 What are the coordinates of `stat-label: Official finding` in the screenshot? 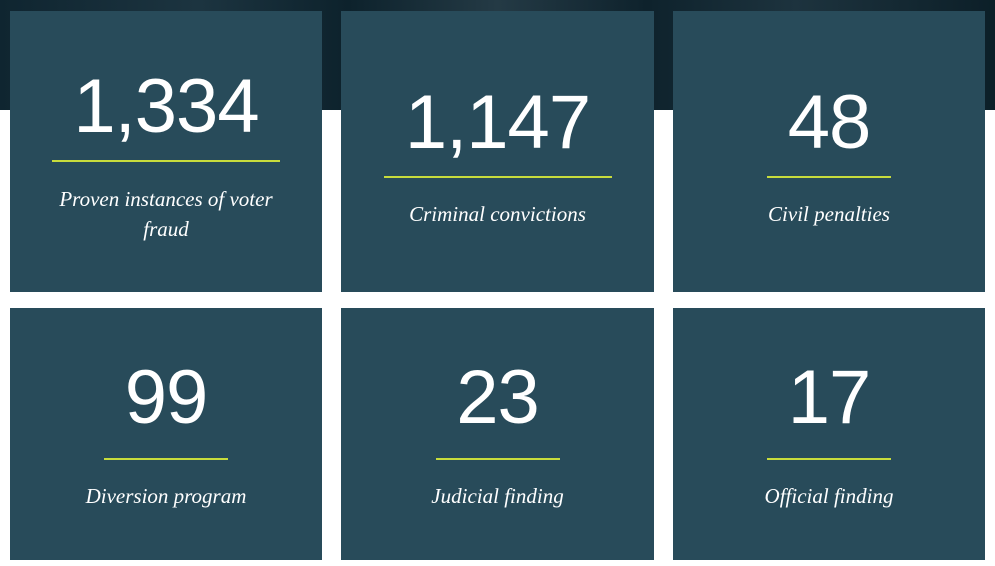 It's located at (829, 496).